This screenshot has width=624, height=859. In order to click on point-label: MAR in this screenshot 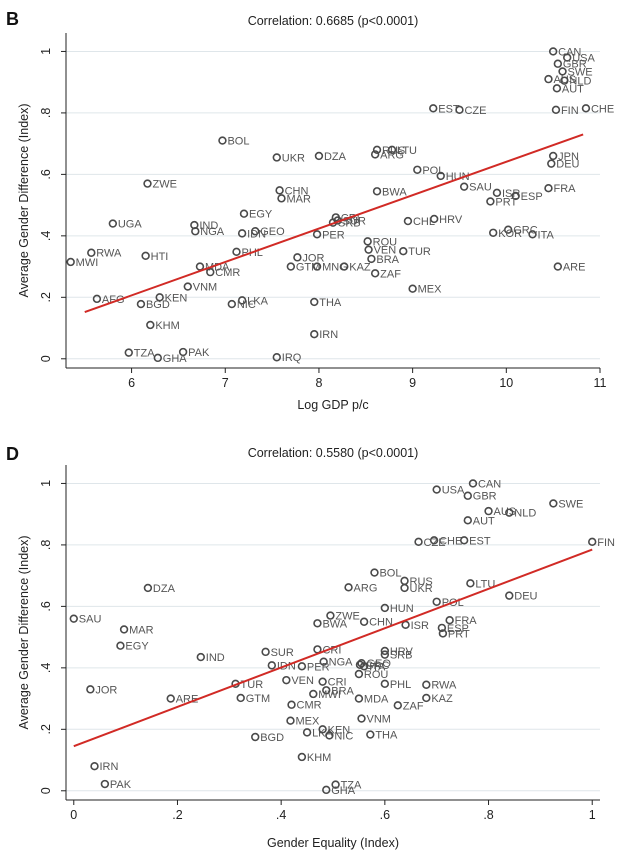, I will do `click(141, 630)`.